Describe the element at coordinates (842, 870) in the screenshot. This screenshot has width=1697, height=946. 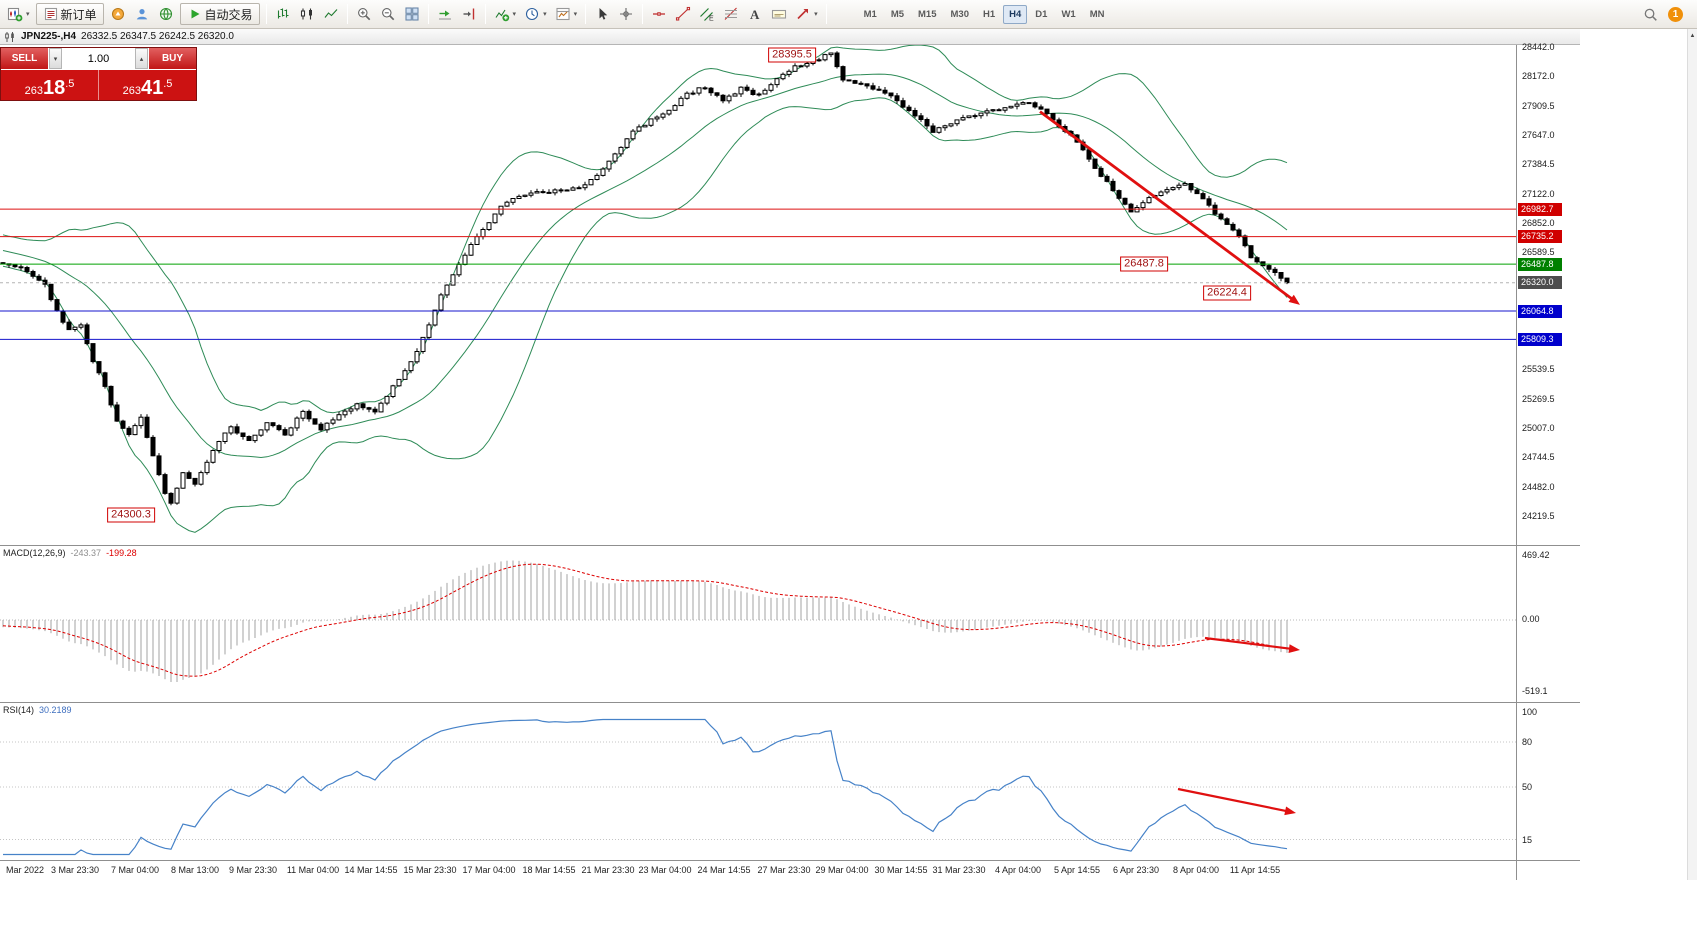
I see `time-tick-label: 29 Mar 04:00` at that location.